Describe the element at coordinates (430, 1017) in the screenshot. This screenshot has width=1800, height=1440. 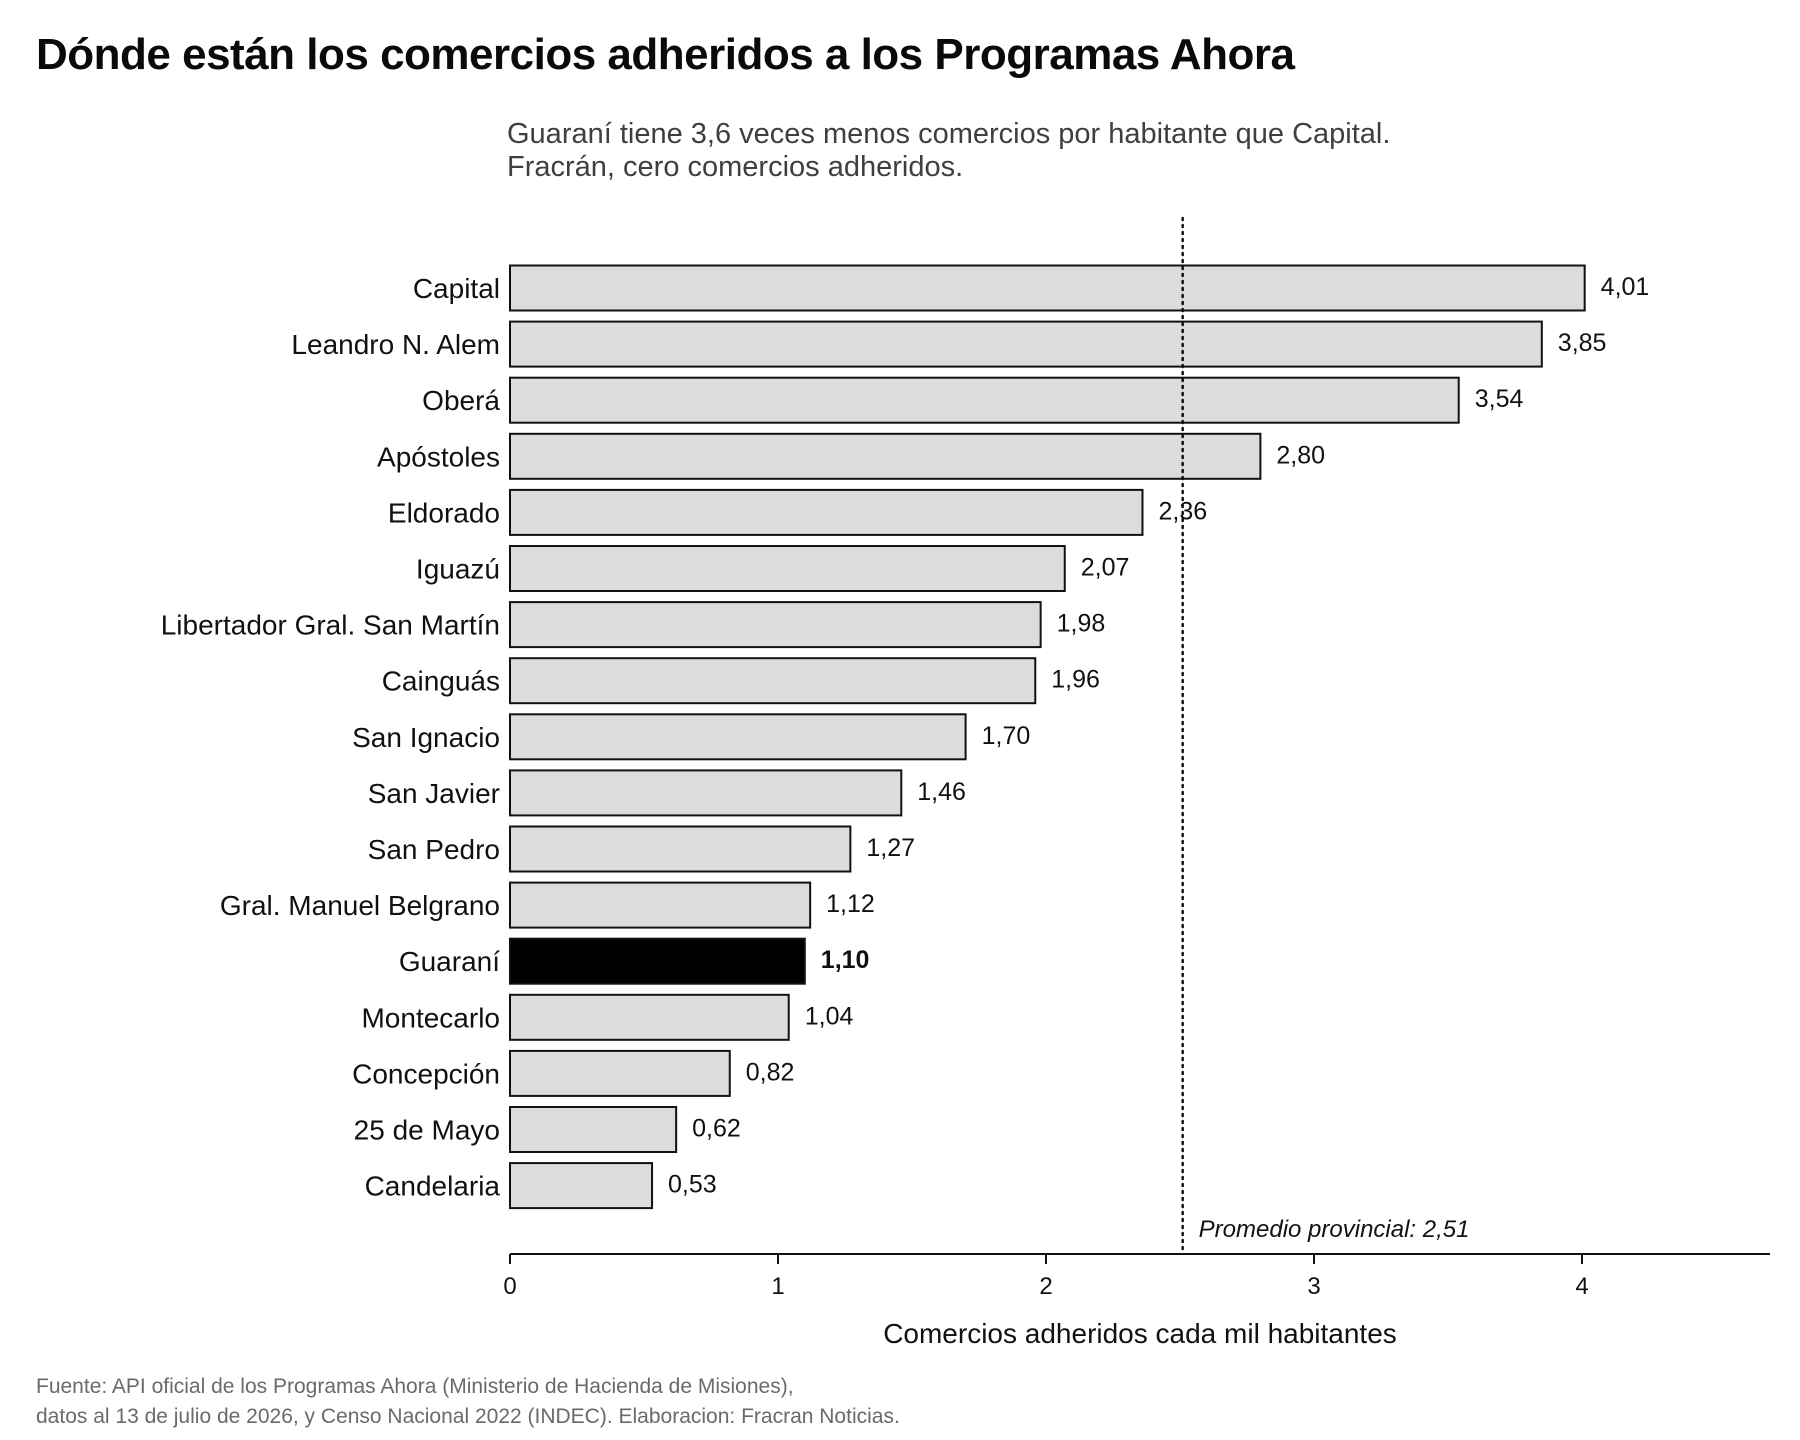
I see `category-label-montecarlo: Montecarlo` at that location.